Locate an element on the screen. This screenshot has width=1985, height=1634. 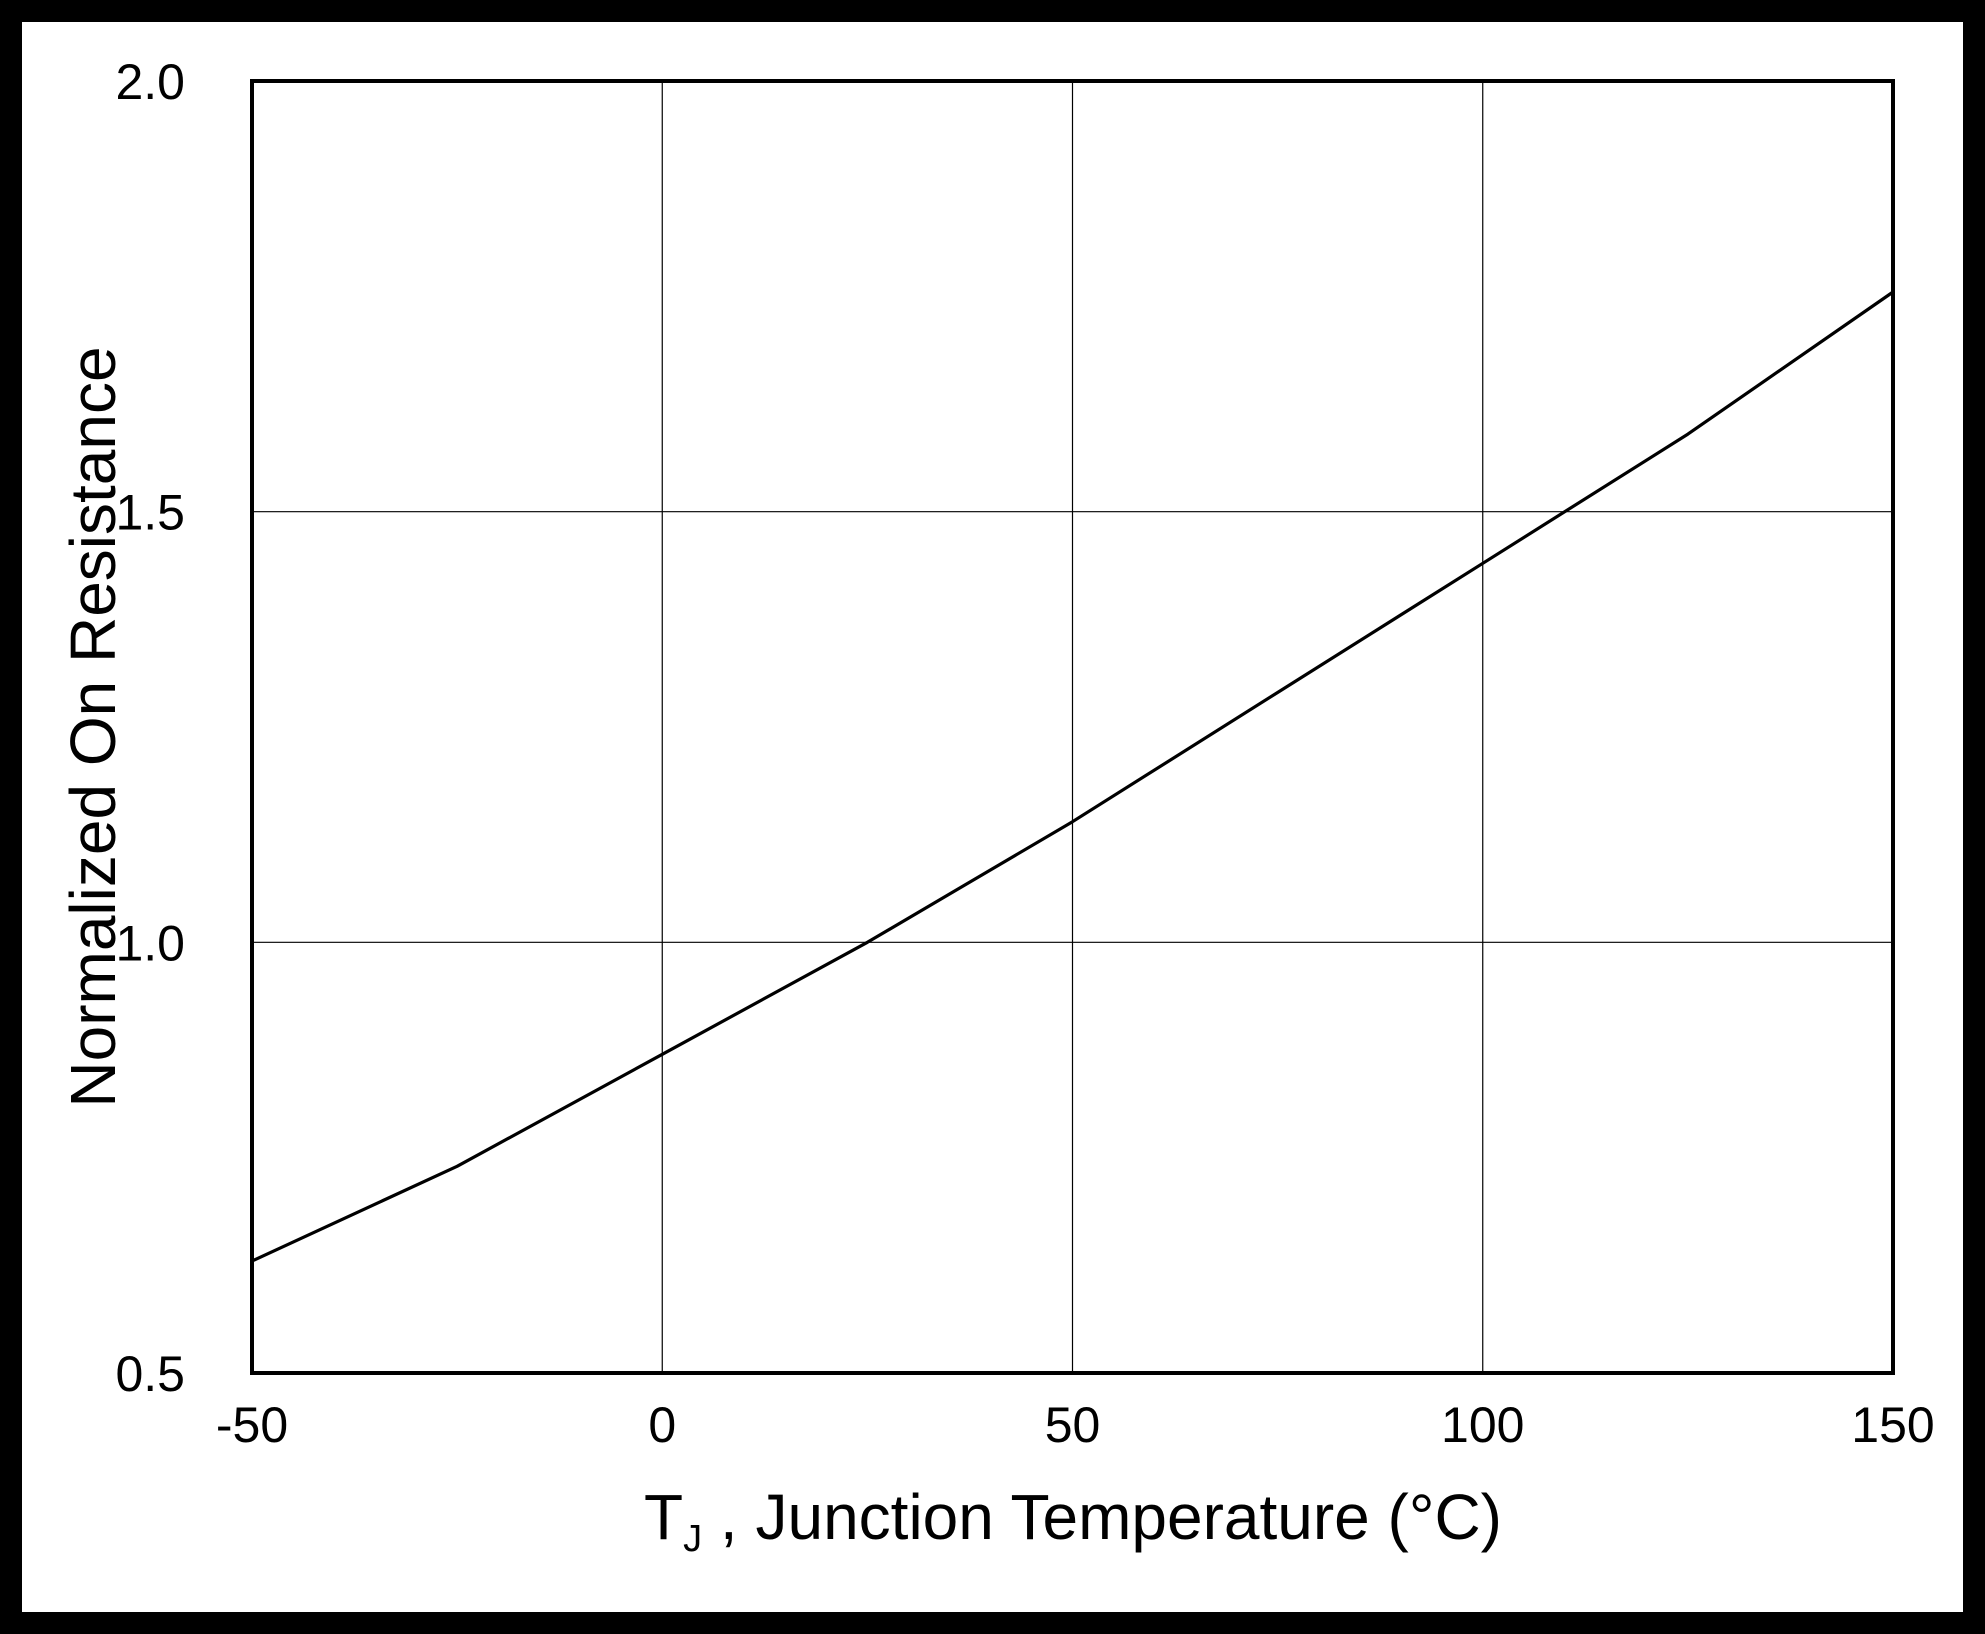
x-axis-title: TJ , Junction Temperature (°C) is located at coordinates (1073, 1520).